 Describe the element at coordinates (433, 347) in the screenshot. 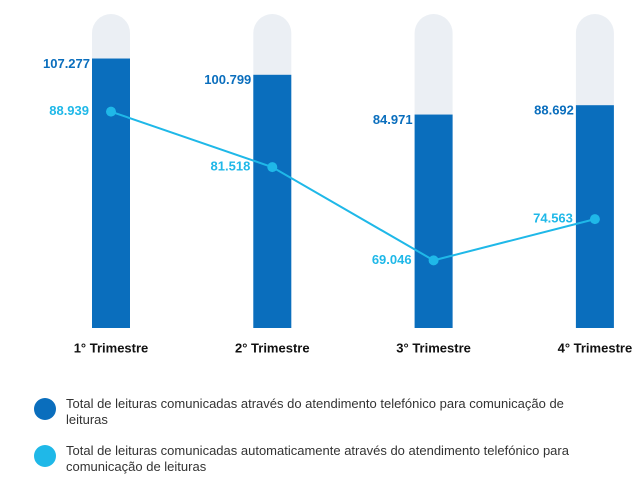

I see `x-tick-label: 3° Trimestre` at that location.